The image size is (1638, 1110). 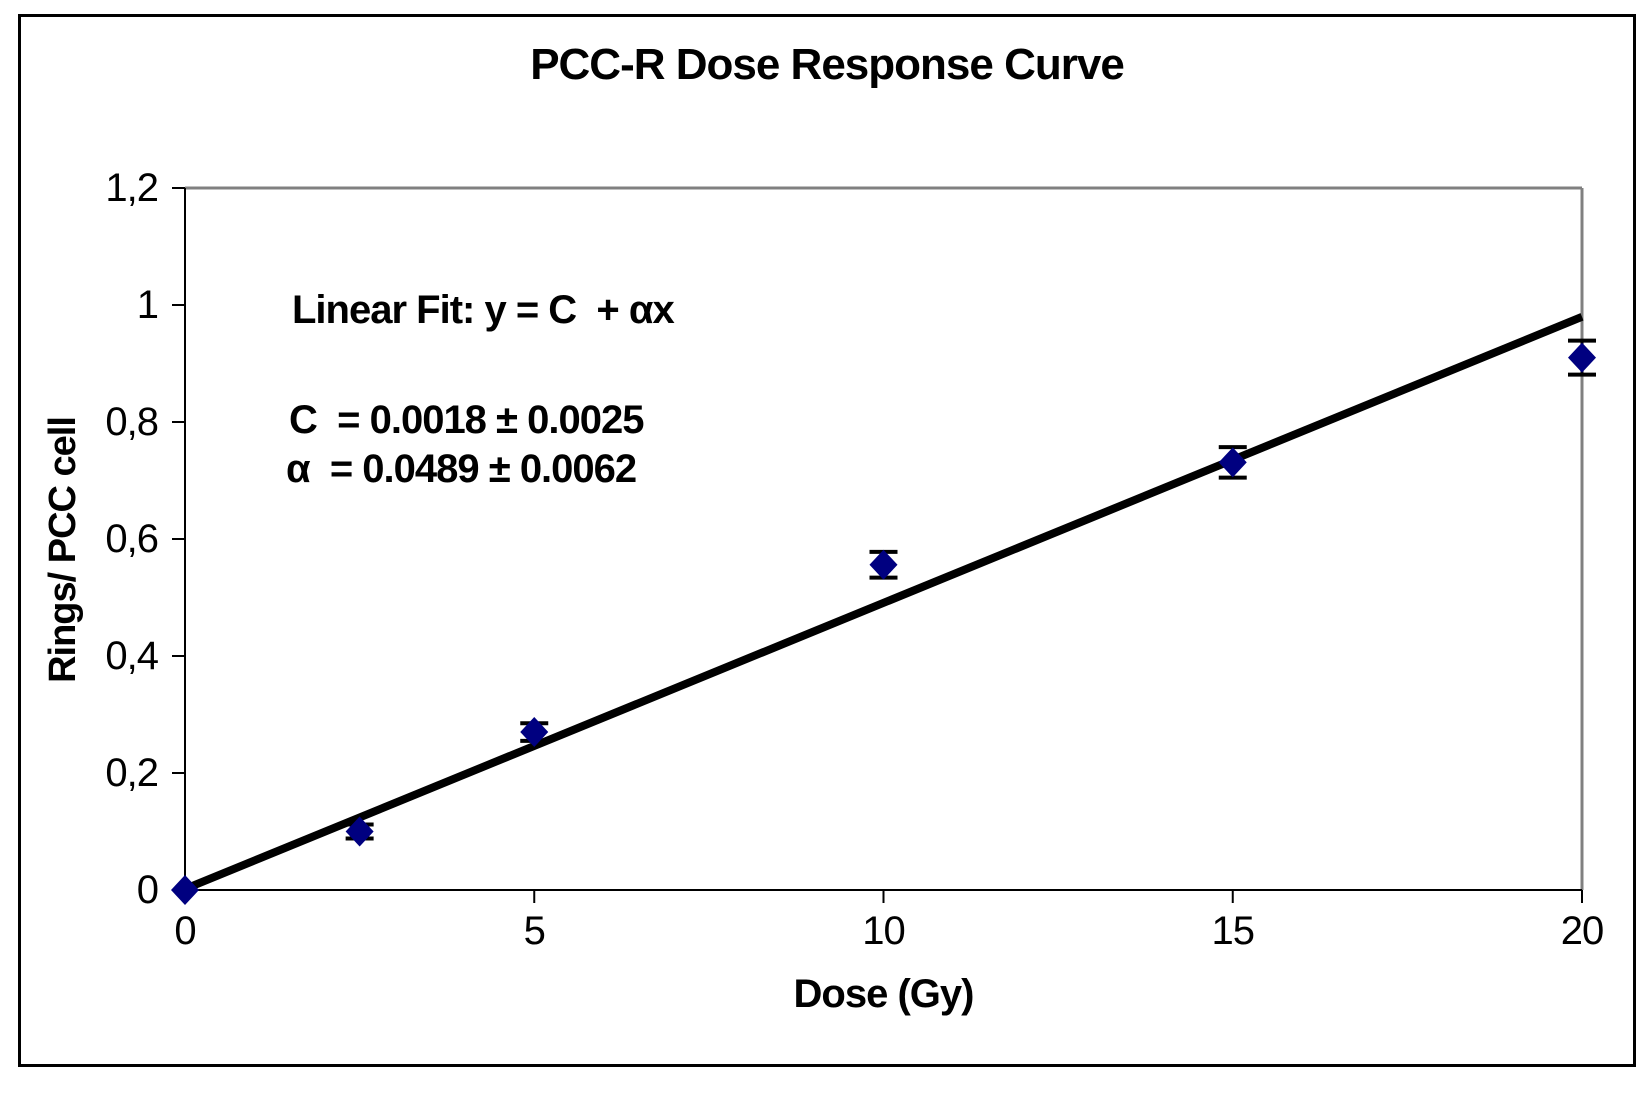 What do you see at coordinates (147, 305) in the screenshot?
I see `y-tick-label: 1` at bounding box center [147, 305].